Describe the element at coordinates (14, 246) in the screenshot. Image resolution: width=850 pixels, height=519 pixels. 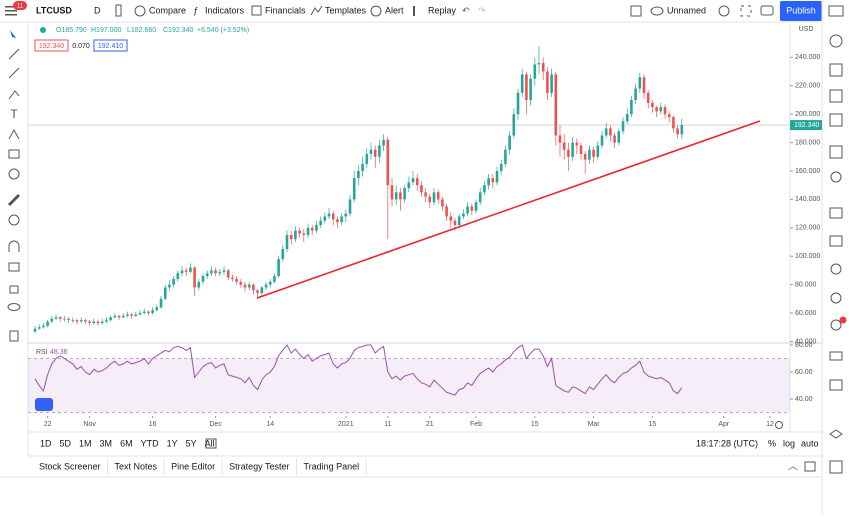
I see `magnet-tool` at that location.